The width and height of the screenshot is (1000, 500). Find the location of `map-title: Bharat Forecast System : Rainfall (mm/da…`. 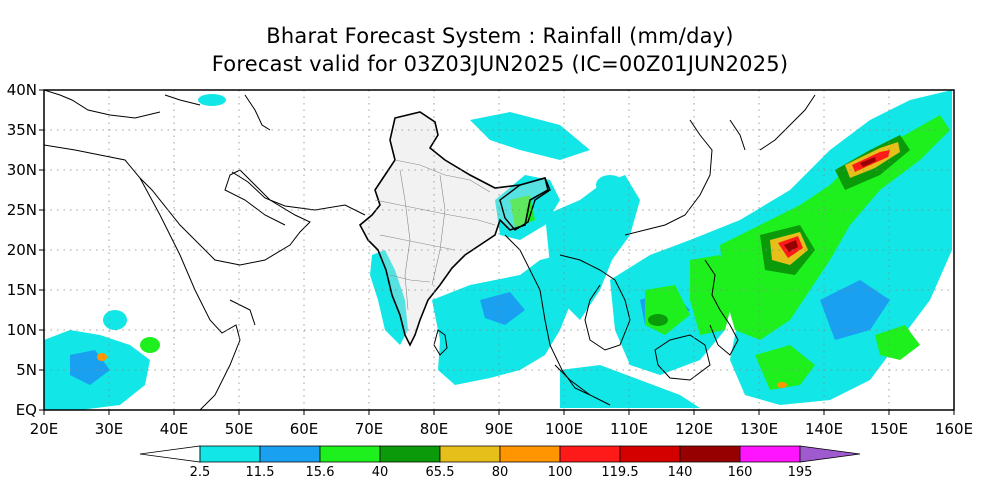

map-title: Bharat Forecast System : Rainfall (mm/da… is located at coordinates (500, 36).